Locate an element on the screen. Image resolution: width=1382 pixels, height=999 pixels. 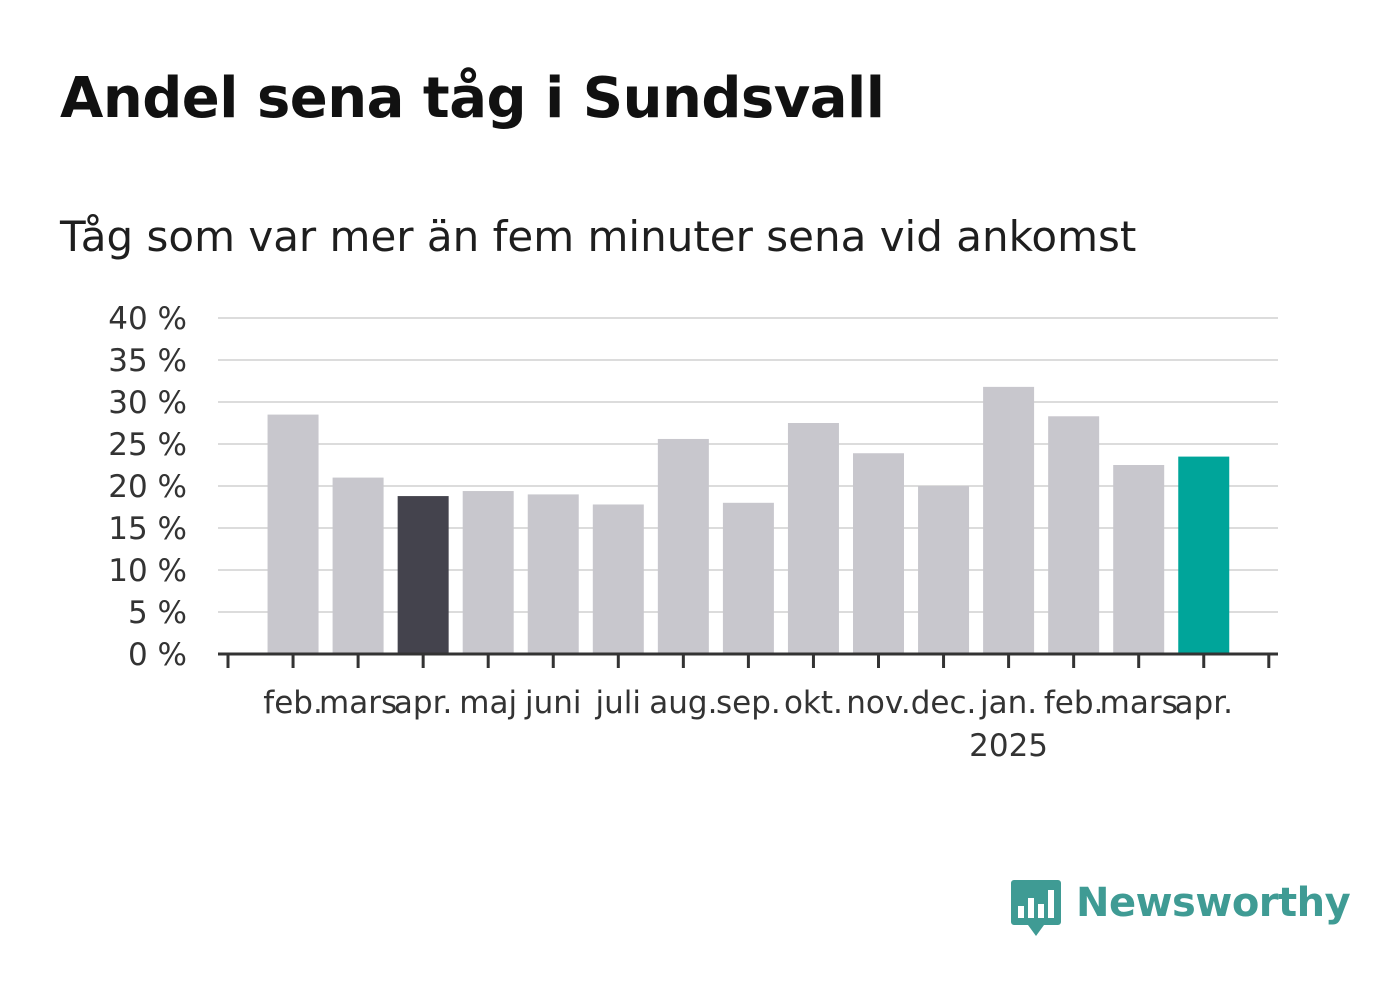
x-tick-label: okt. is located at coordinates (813, 703).